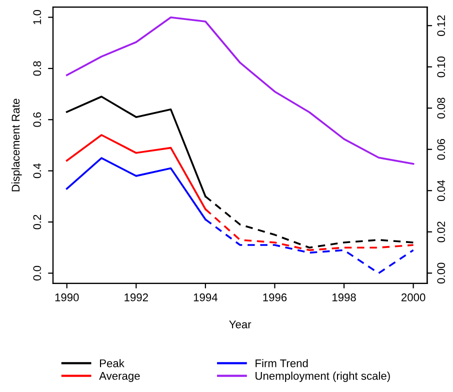  What do you see at coordinates (441, 232) in the screenshot?
I see `y2-tick-label: 0.02` at bounding box center [441, 232].